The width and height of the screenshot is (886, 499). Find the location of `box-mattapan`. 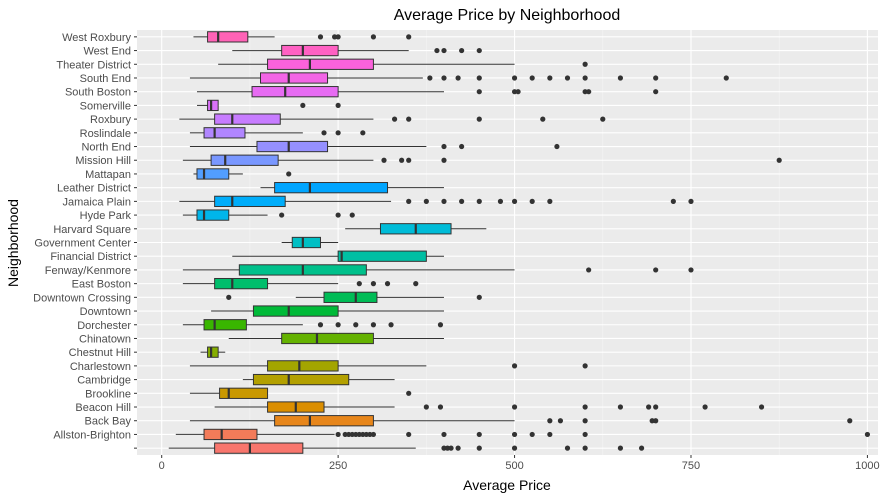

box-mattapan is located at coordinates (242, 174).